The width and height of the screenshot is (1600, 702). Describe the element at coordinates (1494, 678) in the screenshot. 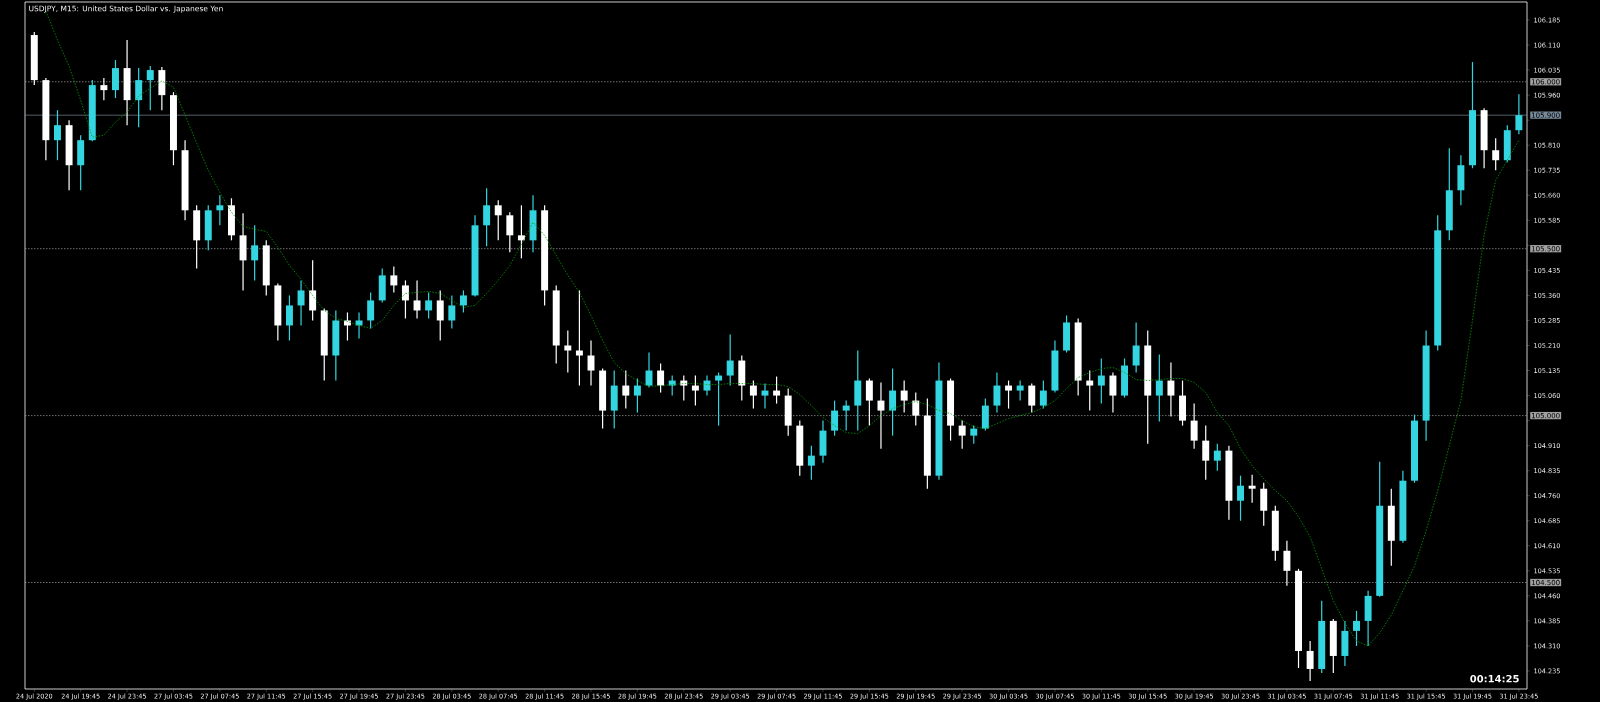

I see `annotation: 00:14:25` at that location.